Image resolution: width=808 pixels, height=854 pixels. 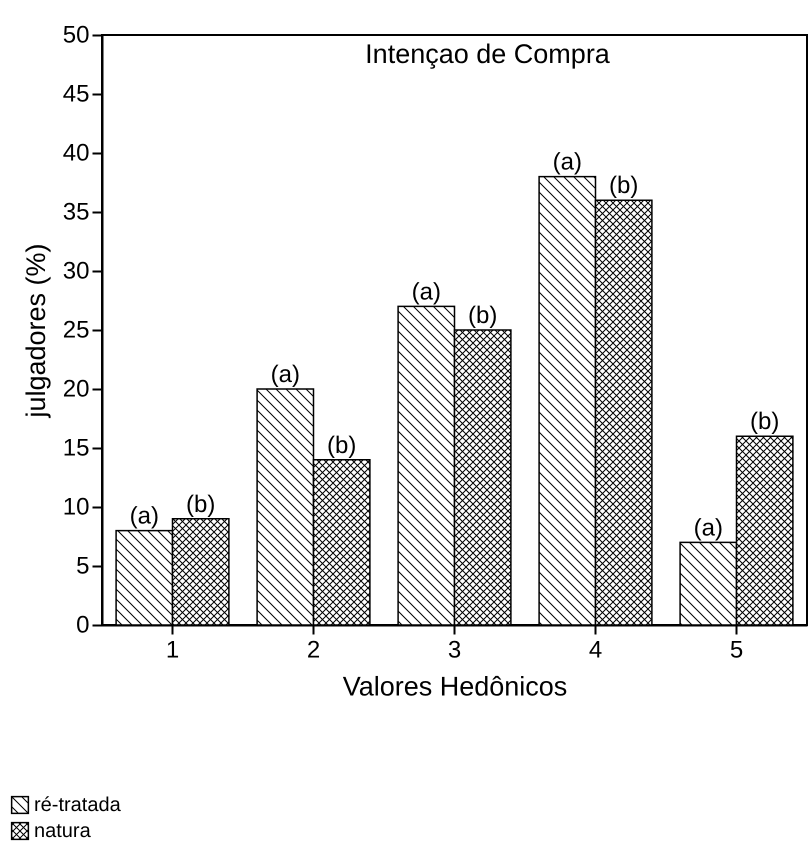 What do you see at coordinates (35, 331) in the screenshot?
I see `y-axis-title: julgadores (%)` at bounding box center [35, 331].